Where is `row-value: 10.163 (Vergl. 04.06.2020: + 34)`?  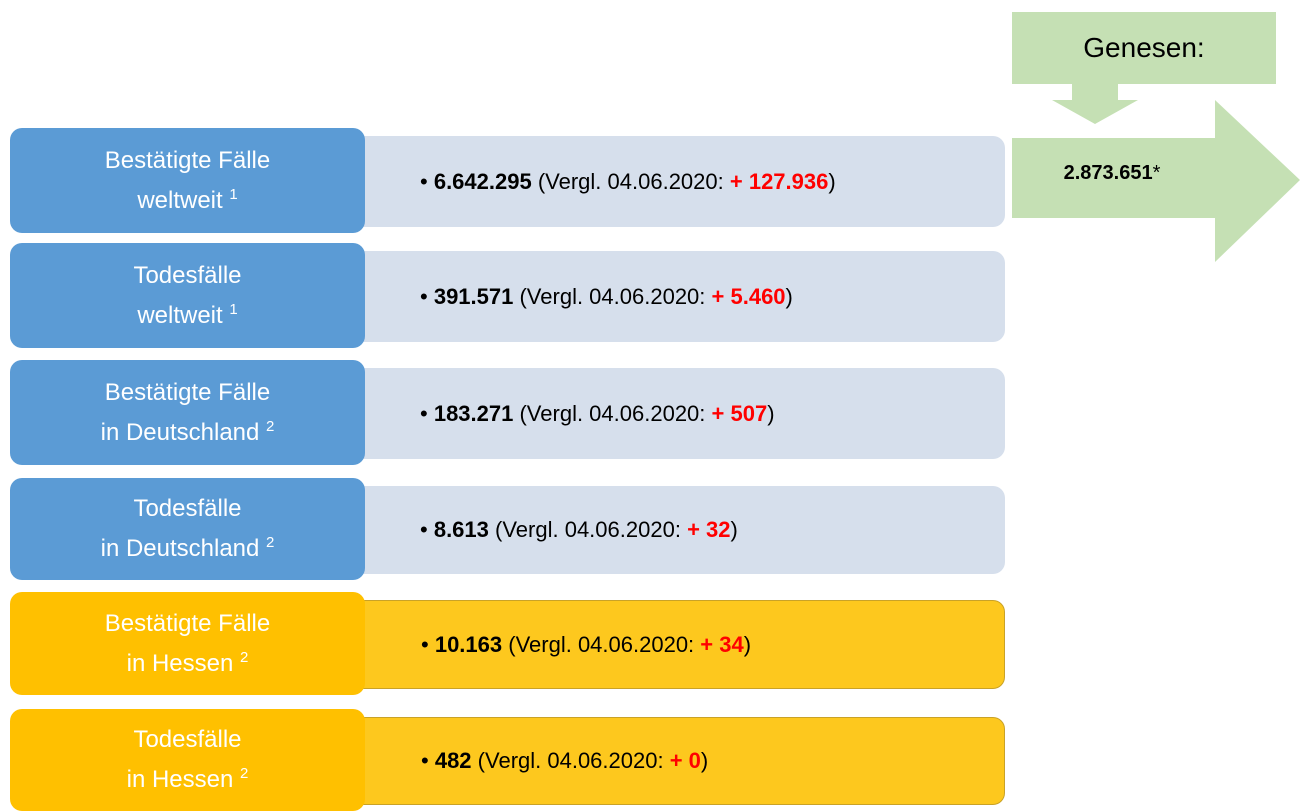
row-value: 10.163 (Vergl. 04.06.2020: + 34) is located at coordinates (677, 644).